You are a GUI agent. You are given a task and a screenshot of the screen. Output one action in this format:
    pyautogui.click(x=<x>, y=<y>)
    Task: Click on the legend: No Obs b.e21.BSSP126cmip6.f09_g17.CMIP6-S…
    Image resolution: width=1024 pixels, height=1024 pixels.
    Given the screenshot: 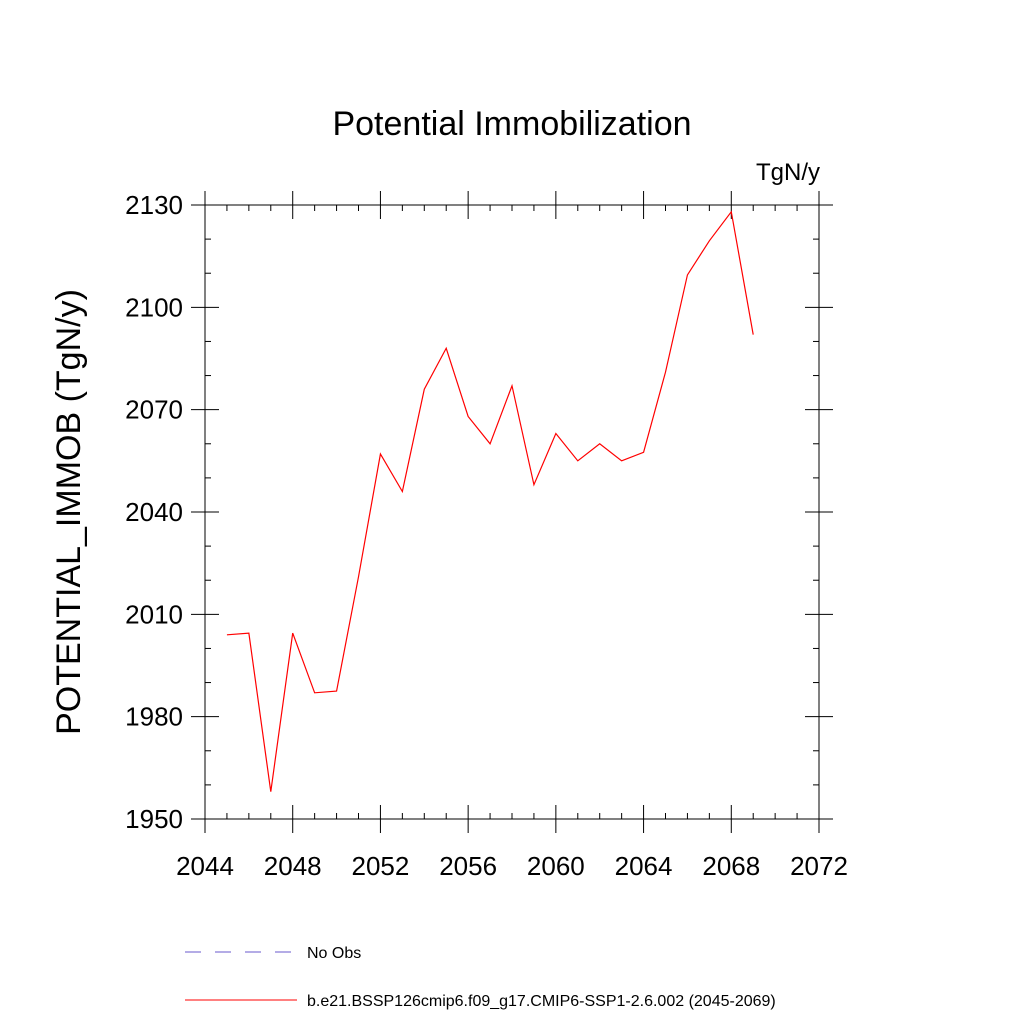 What is the action you would take?
    pyautogui.click(x=480, y=977)
    